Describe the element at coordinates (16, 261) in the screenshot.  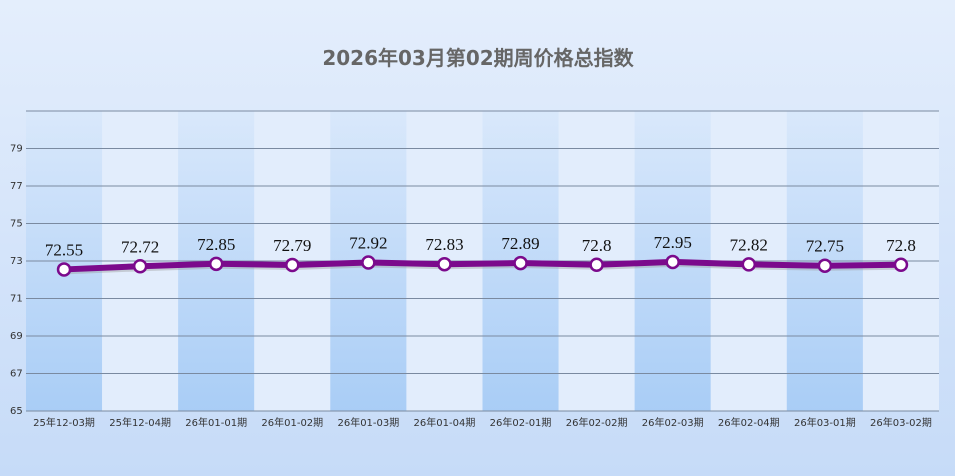
I see `y-tick-label: 73` at that location.